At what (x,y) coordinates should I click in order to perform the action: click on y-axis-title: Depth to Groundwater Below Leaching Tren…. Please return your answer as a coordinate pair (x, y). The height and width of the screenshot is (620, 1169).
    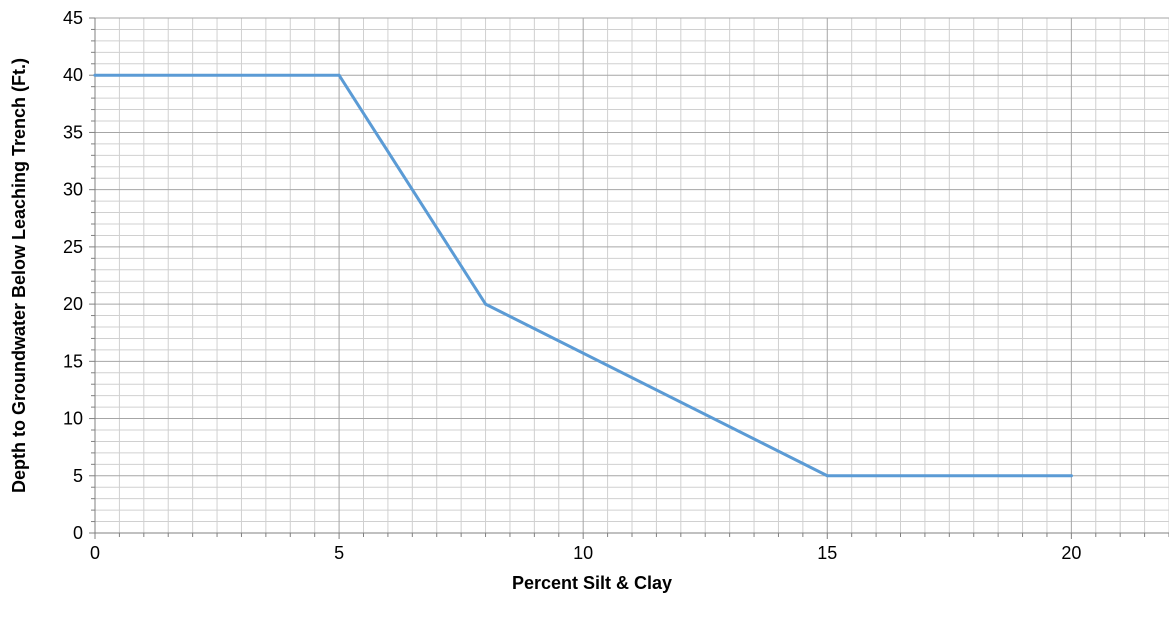
    Looking at the image, I should click on (19, 275).